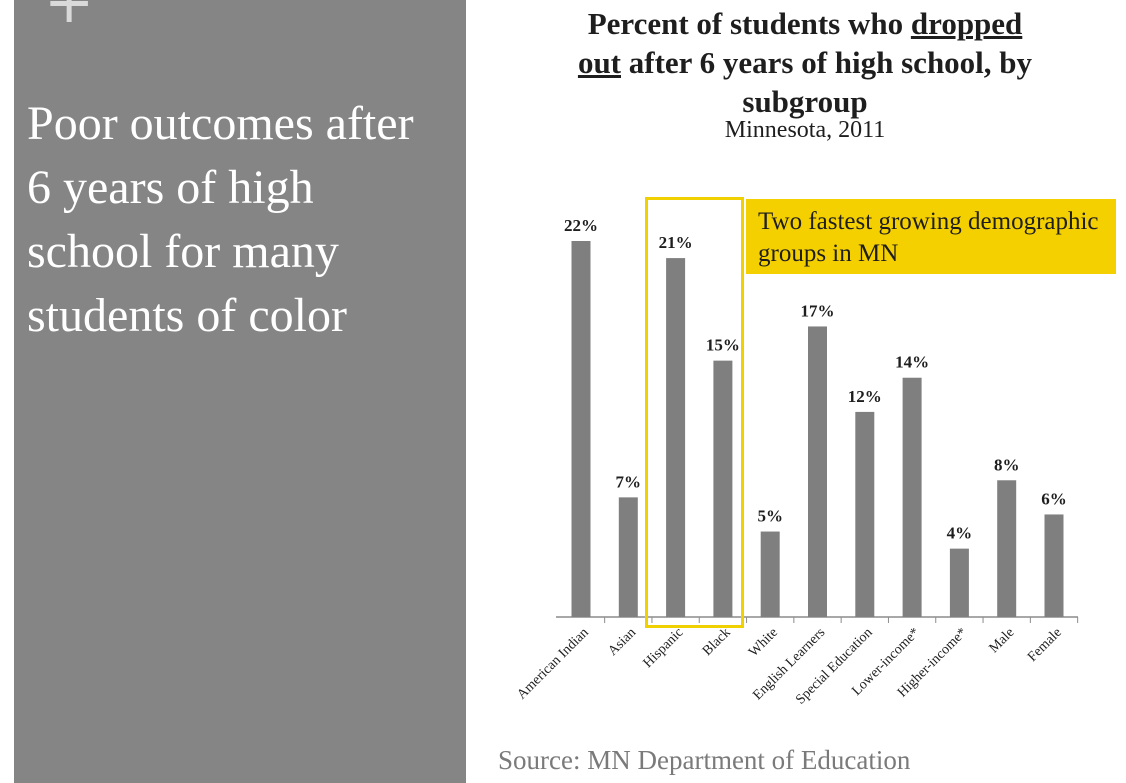 This screenshot has height=783, width=1126. Describe the element at coordinates (629, 481) in the screenshot. I see `data-label: 7%` at that location.